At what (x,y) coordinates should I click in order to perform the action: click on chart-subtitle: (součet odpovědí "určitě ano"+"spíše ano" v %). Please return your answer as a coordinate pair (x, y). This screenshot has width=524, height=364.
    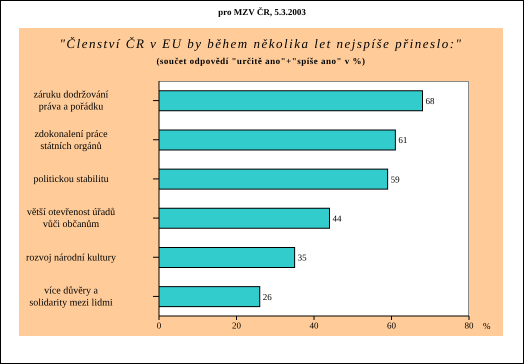
    Looking at the image, I should click on (261, 61).